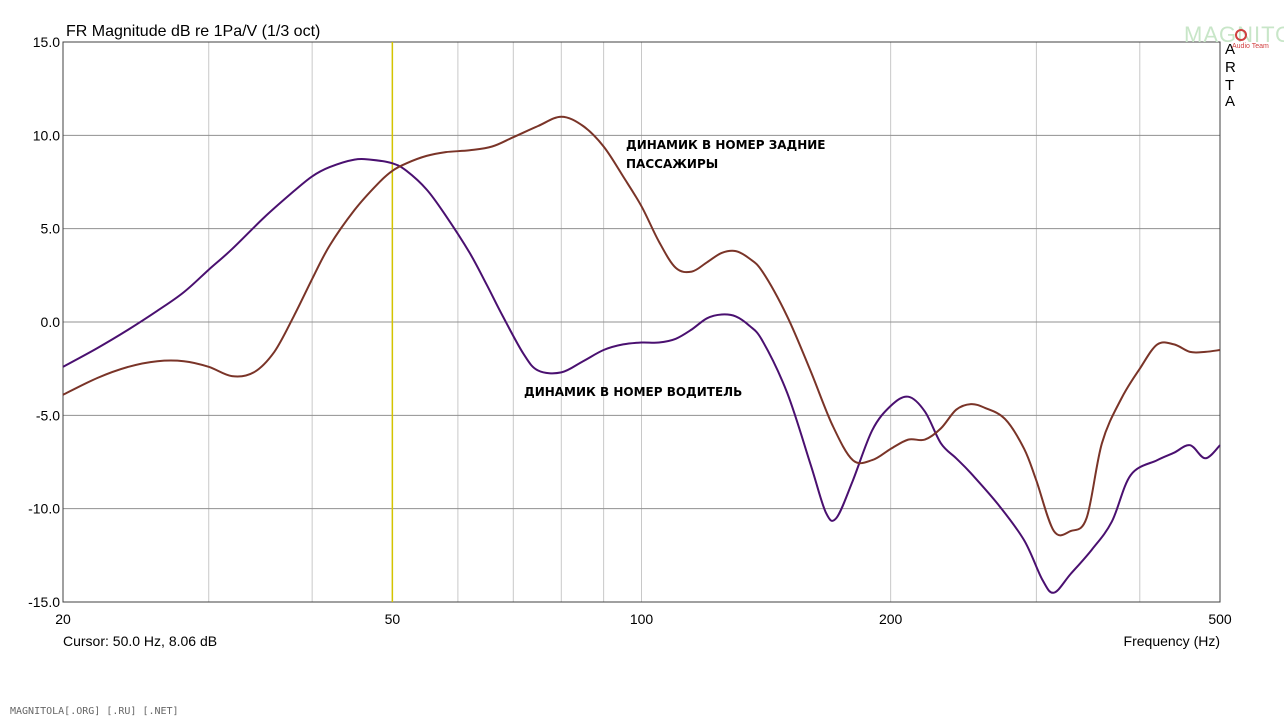  Describe the element at coordinates (1230, 101) in the screenshot. I see `arta-letter-a2: A` at that location.